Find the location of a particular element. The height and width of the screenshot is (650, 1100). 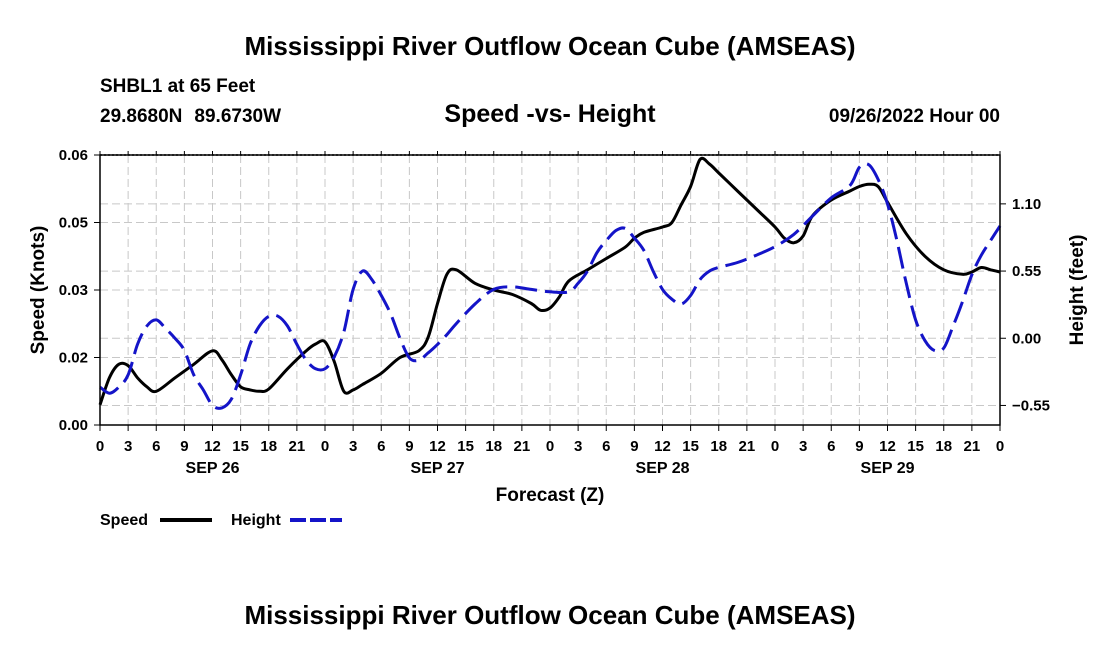

chart-title: Speed -vs- Height is located at coordinates (550, 114).